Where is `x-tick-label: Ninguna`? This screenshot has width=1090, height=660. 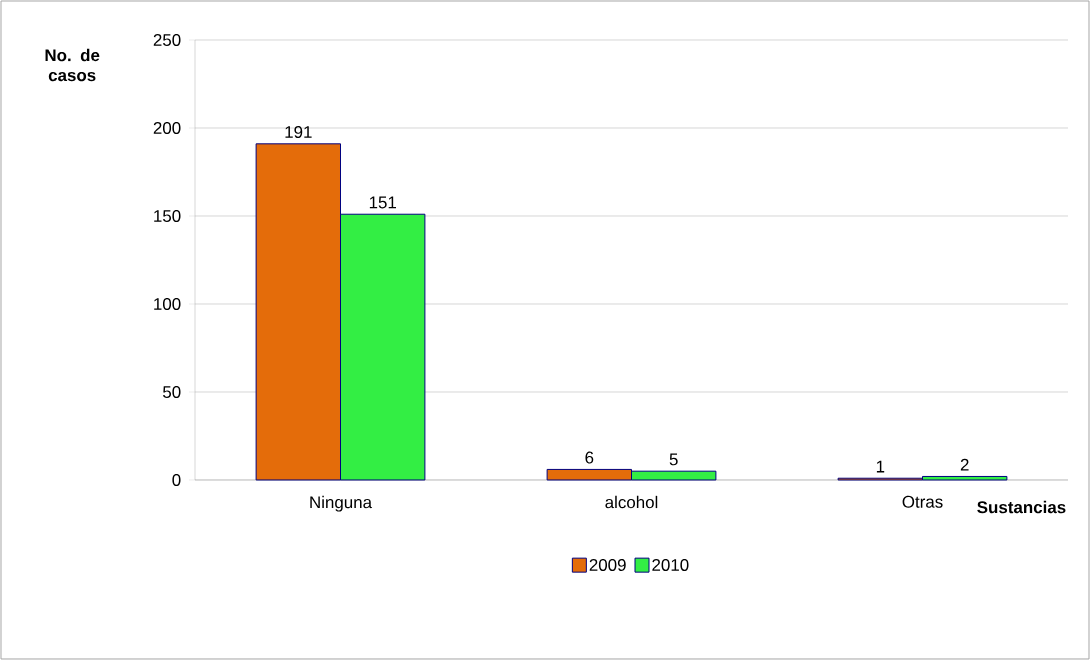
x-tick-label: Ninguna is located at coordinates (341, 503).